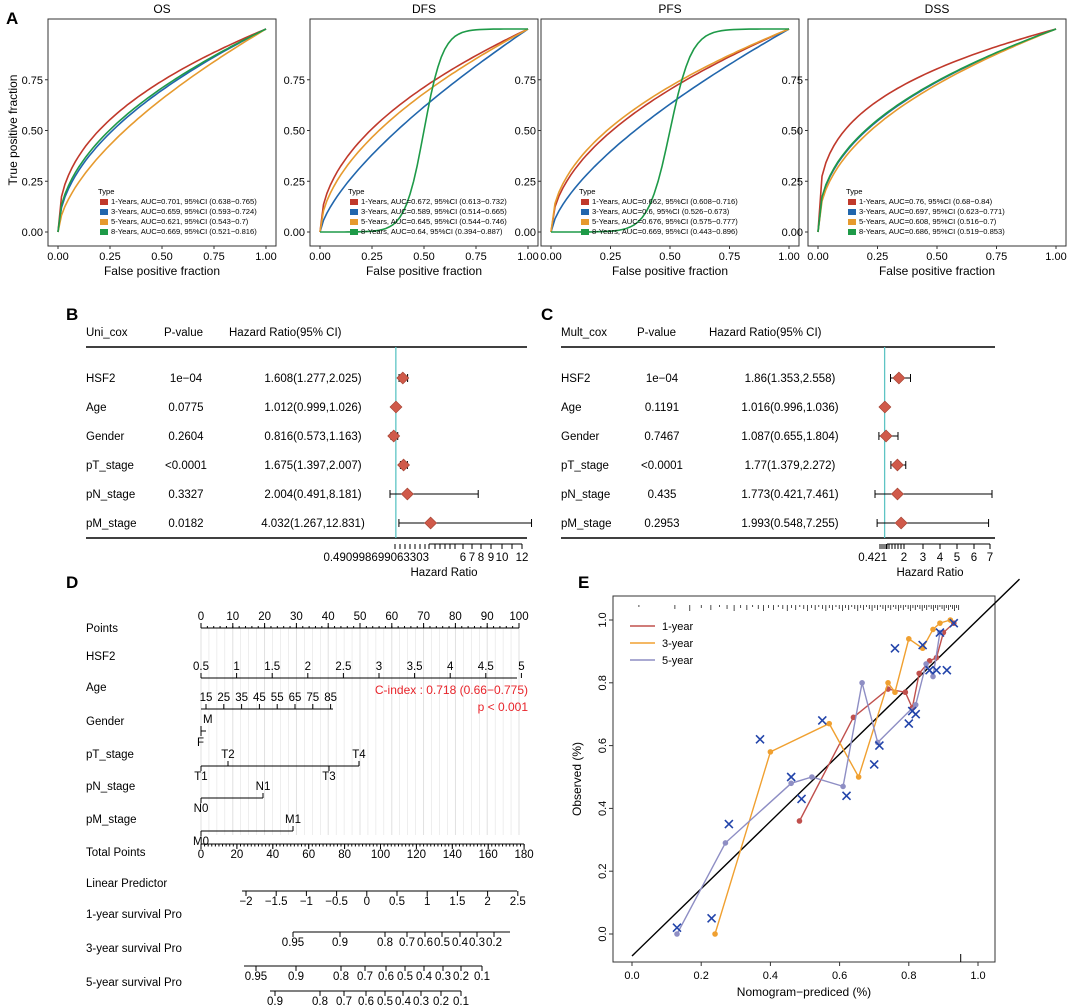 Image resolution: width=1072 pixels, height=1006 pixels. I want to click on roc-legend-entry: 5-Years, AUC=0.608, 95%CI (0.516−0.7), so click(928, 221).